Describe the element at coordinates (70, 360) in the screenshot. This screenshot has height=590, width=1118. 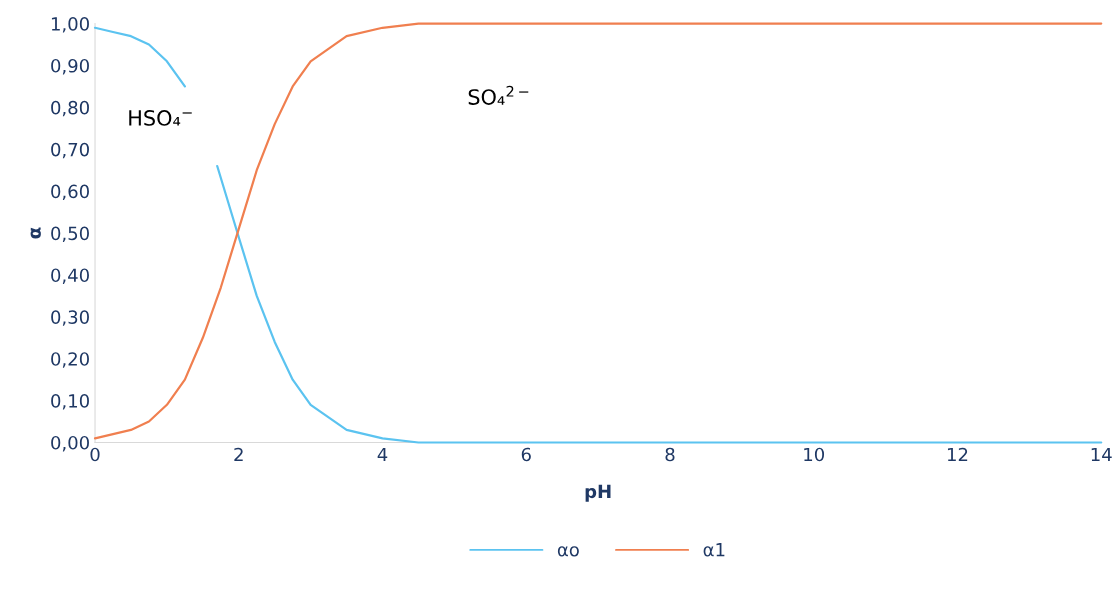
I see `y-tick-label: 0,20` at that location.